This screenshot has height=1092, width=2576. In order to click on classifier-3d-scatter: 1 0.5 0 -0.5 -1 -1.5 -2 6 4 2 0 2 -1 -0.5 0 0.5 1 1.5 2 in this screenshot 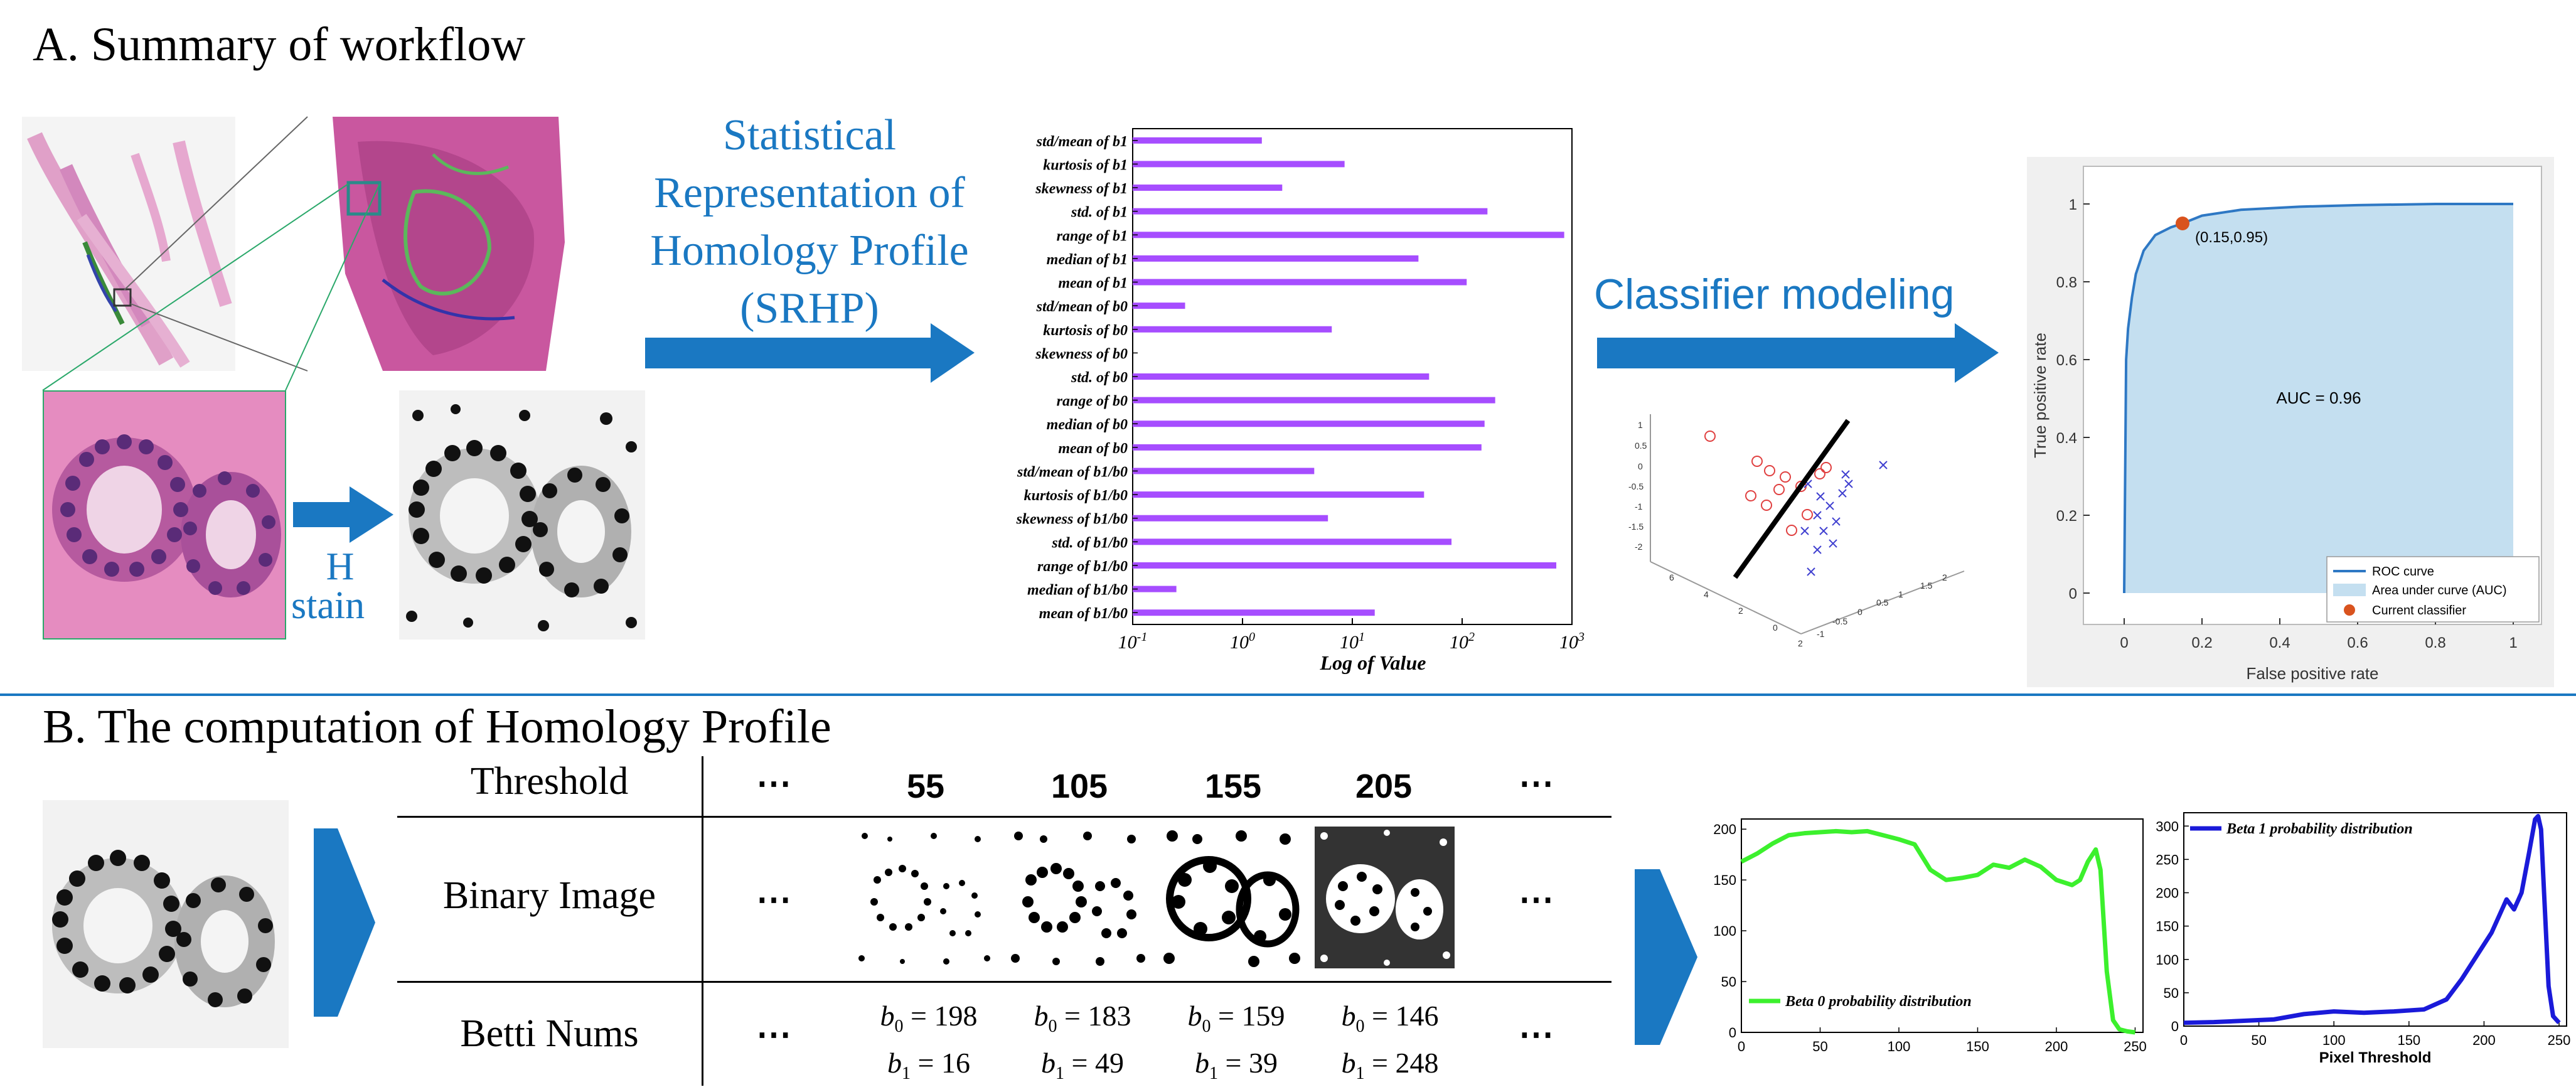, I will do `click(1797, 531)`.